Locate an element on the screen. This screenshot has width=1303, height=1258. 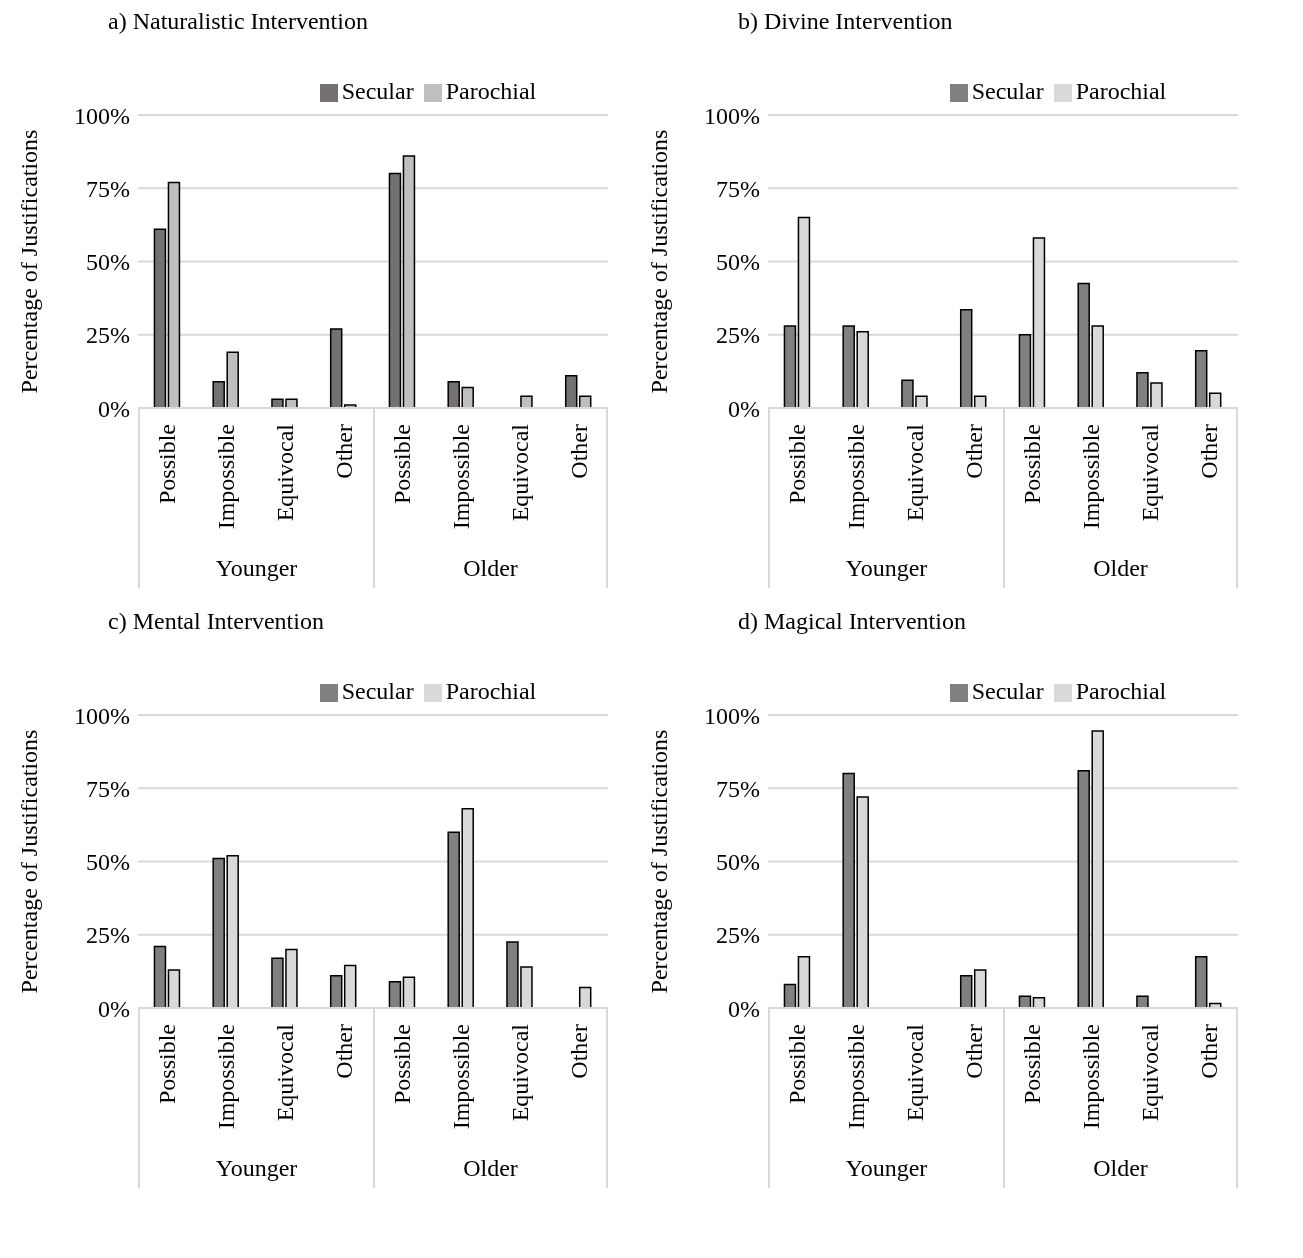
chart-title: a) Naturalistic Intervention is located at coordinates (238, 22).